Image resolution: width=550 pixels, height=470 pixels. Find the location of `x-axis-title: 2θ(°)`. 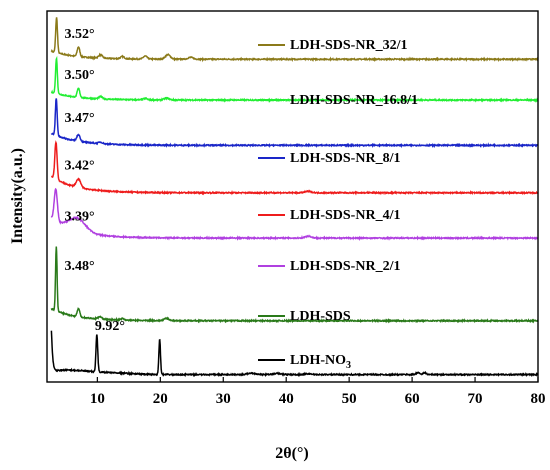

x-axis-title: 2θ(°) is located at coordinates (291, 453).